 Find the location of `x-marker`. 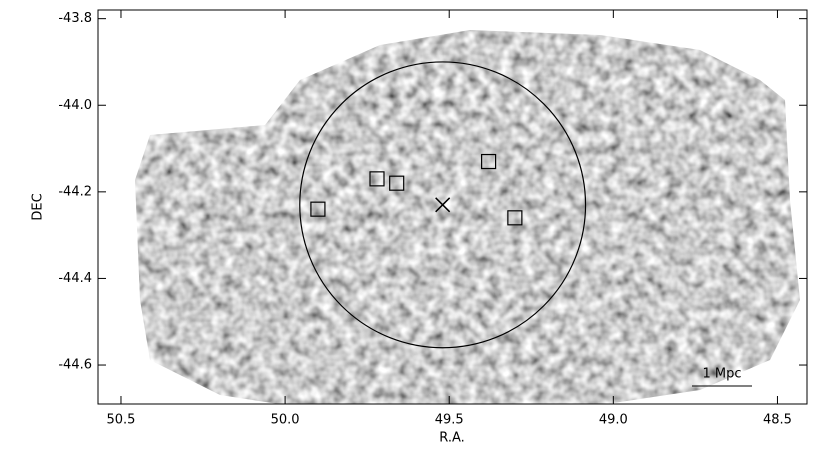

x-marker is located at coordinates (443, 205).